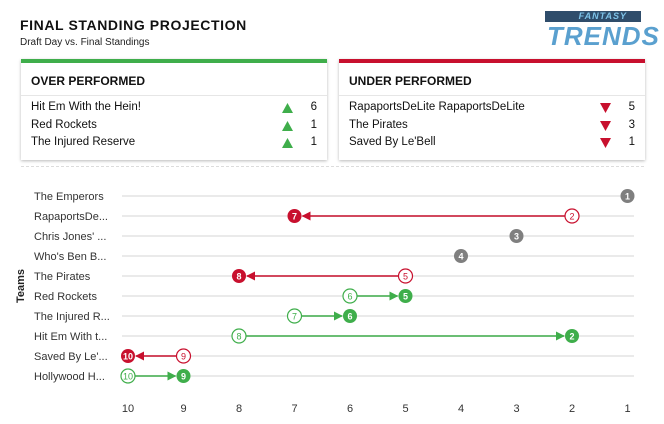 This screenshot has height=424, width=664. What do you see at coordinates (86, 107) in the screenshot?
I see `team-name: Hit Em With the Hein!` at bounding box center [86, 107].